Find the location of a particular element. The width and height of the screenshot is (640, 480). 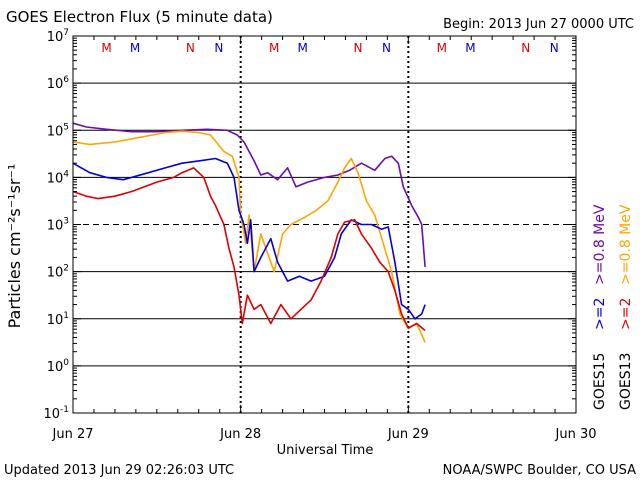

legend-goes15-sat: GOES15 is located at coordinates (600, 381).